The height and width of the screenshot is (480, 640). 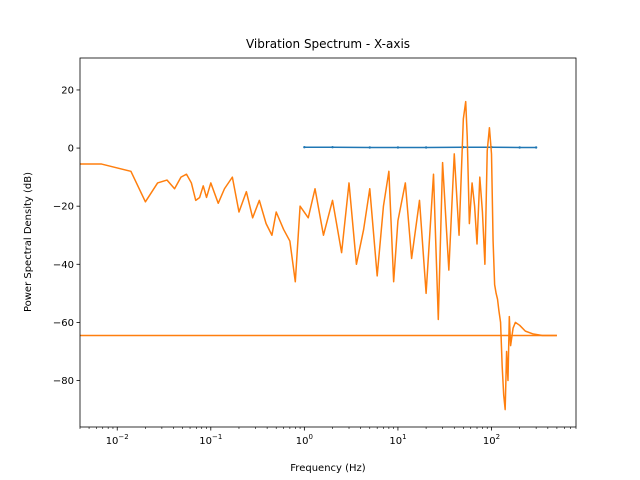 What do you see at coordinates (63, 265) in the screenshot?
I see `y-tick-label: −40` at bounding box center [63, 265].